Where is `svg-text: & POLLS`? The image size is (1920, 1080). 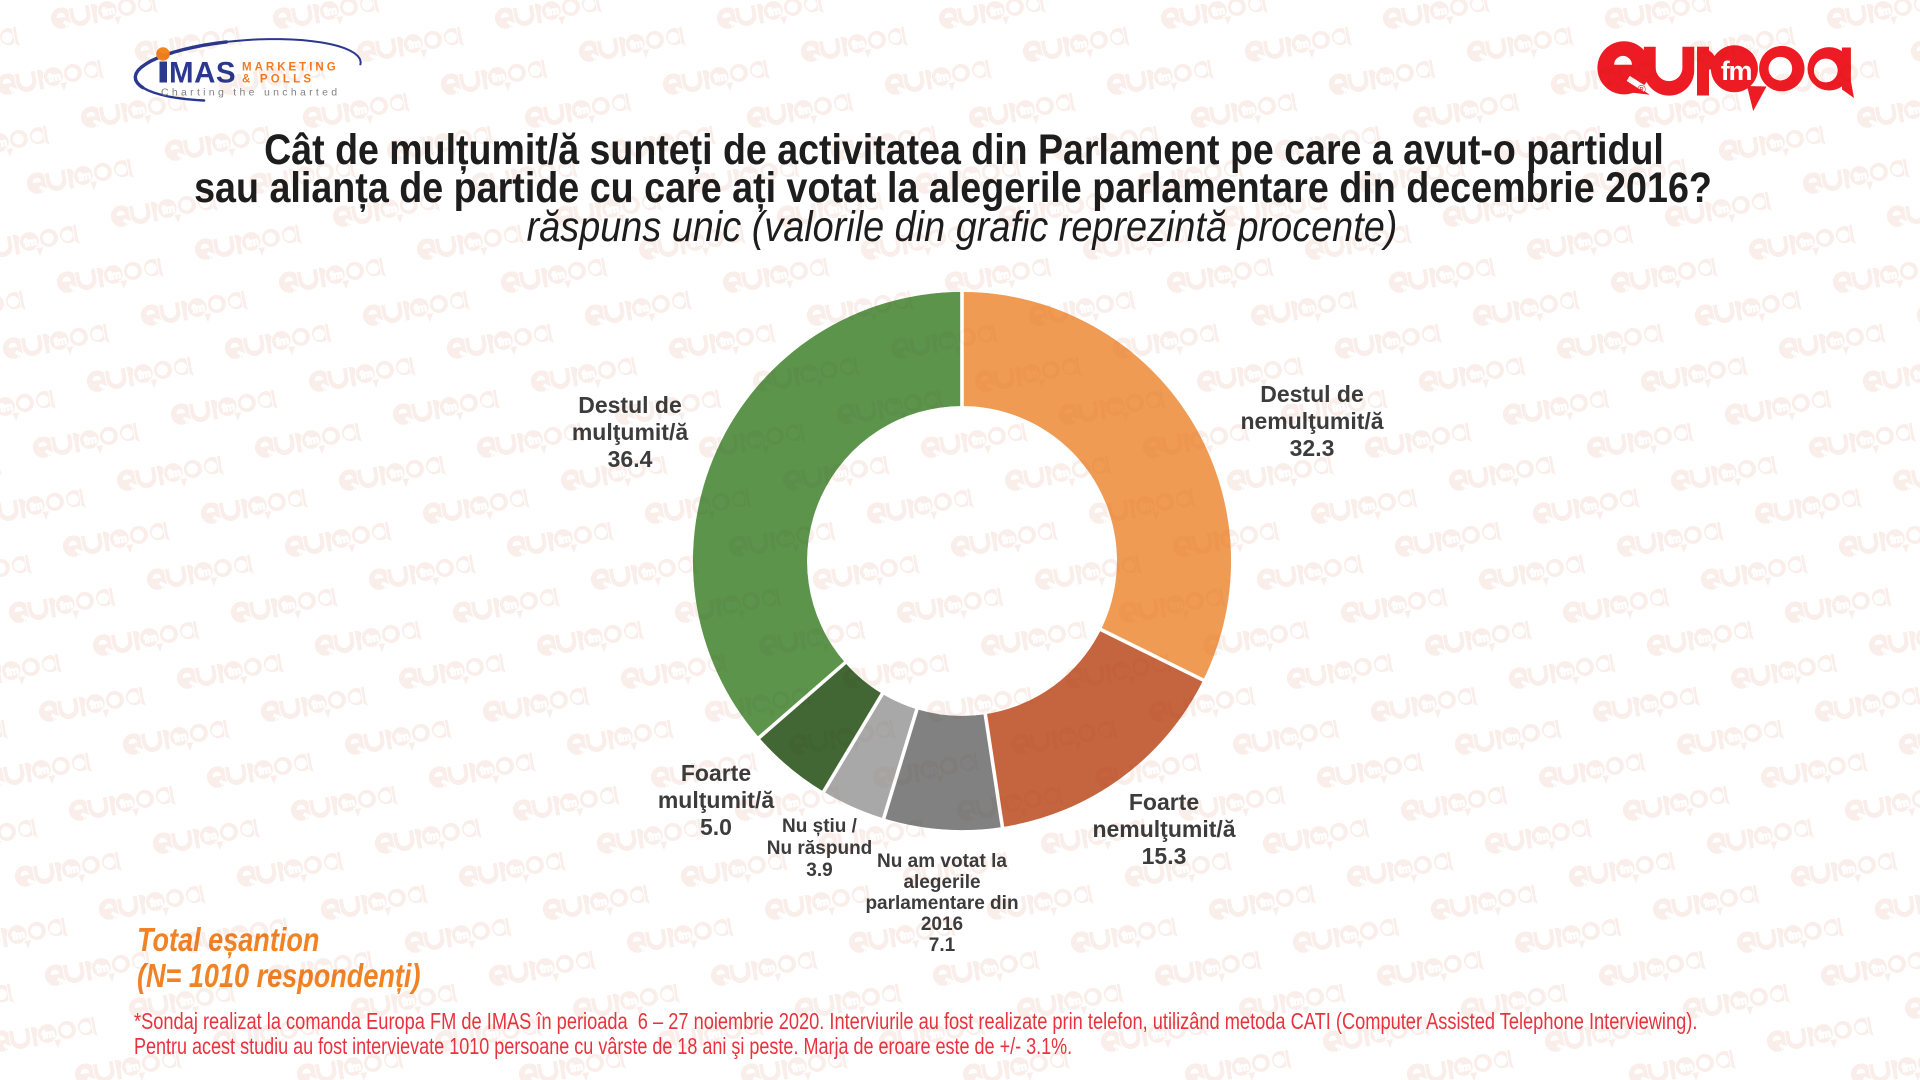
svg-text: & POLLS is located at coordinates (278, 80).